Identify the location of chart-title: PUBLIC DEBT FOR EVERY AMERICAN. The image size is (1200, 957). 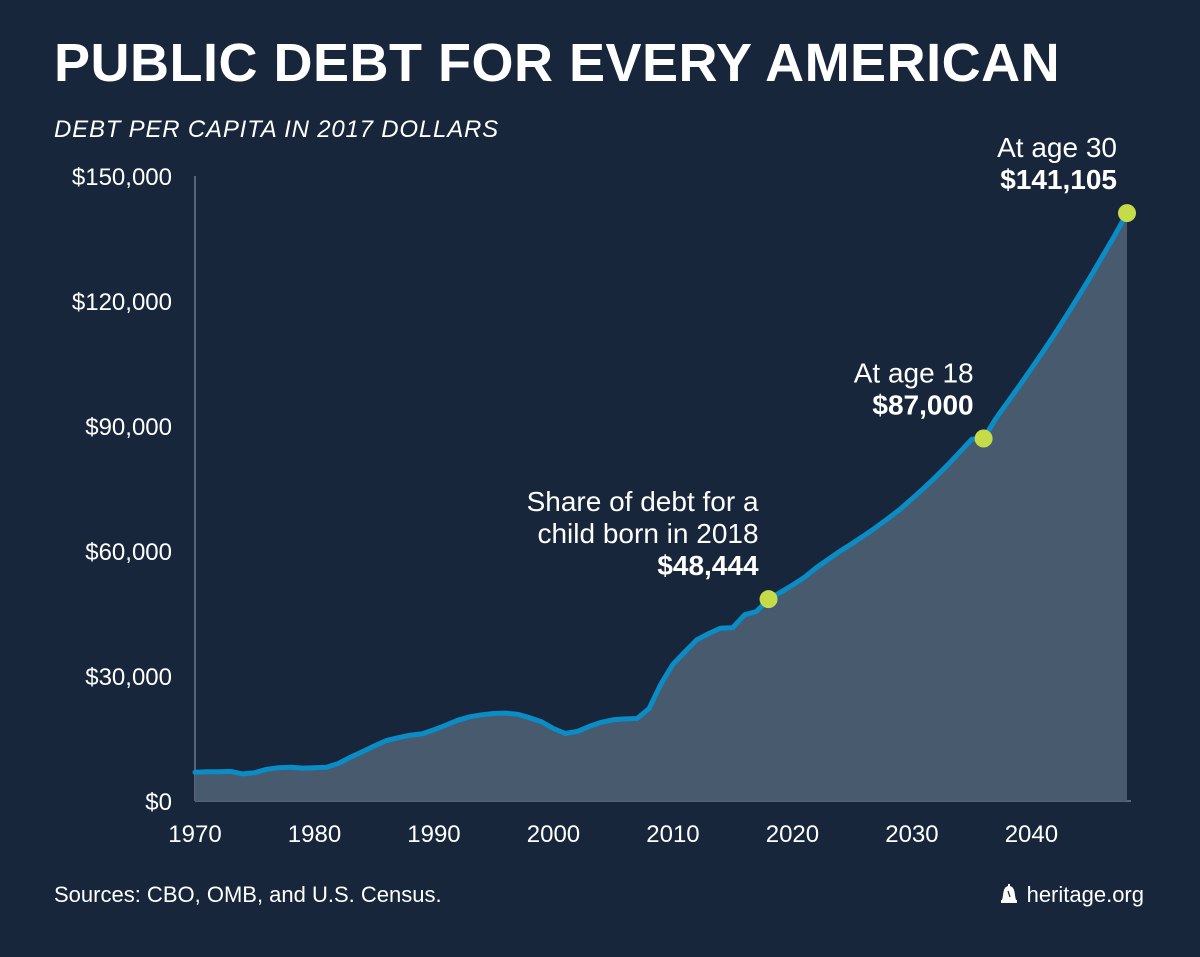
(557, 63).